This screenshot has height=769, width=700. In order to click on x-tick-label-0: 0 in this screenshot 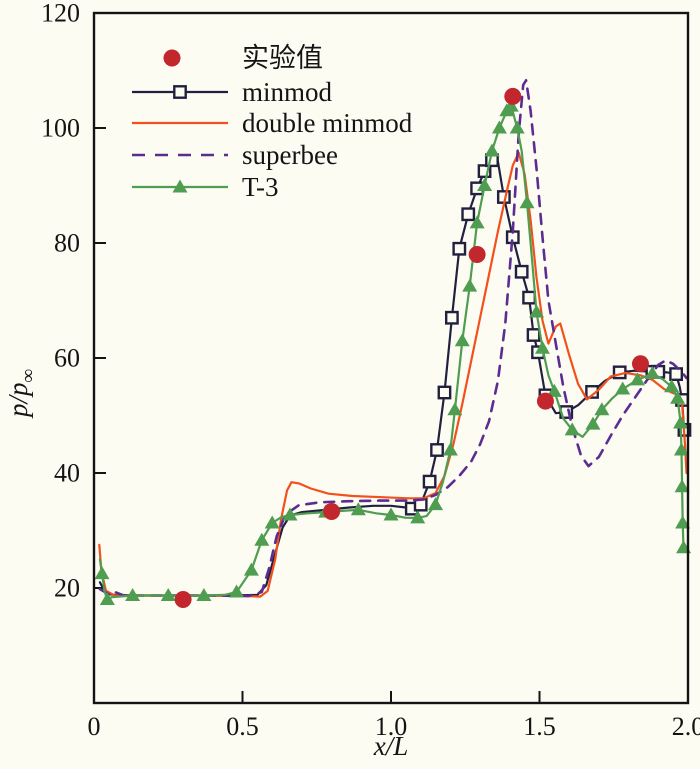, I will do `click(94, 726)`.